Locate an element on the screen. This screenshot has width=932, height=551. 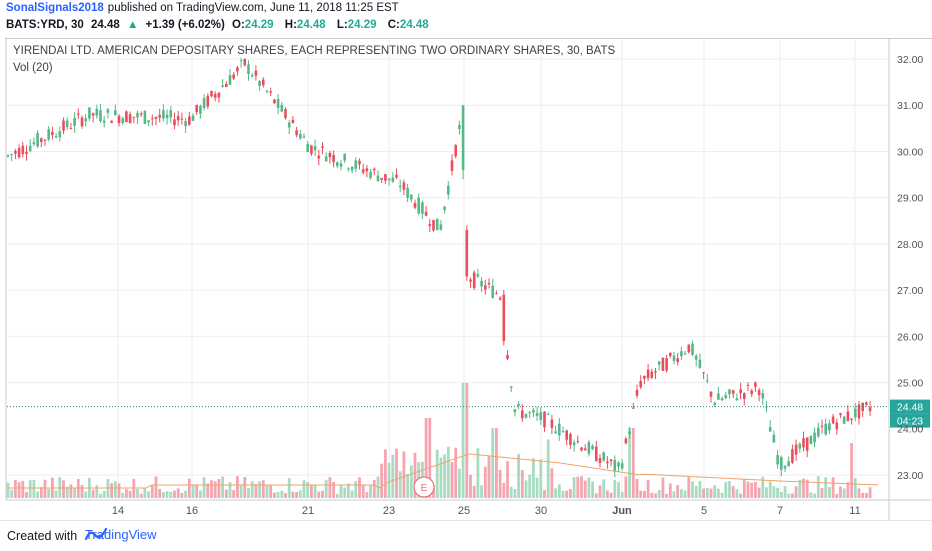
tradingview-link: TradingView is located at coordinates (121, 534).